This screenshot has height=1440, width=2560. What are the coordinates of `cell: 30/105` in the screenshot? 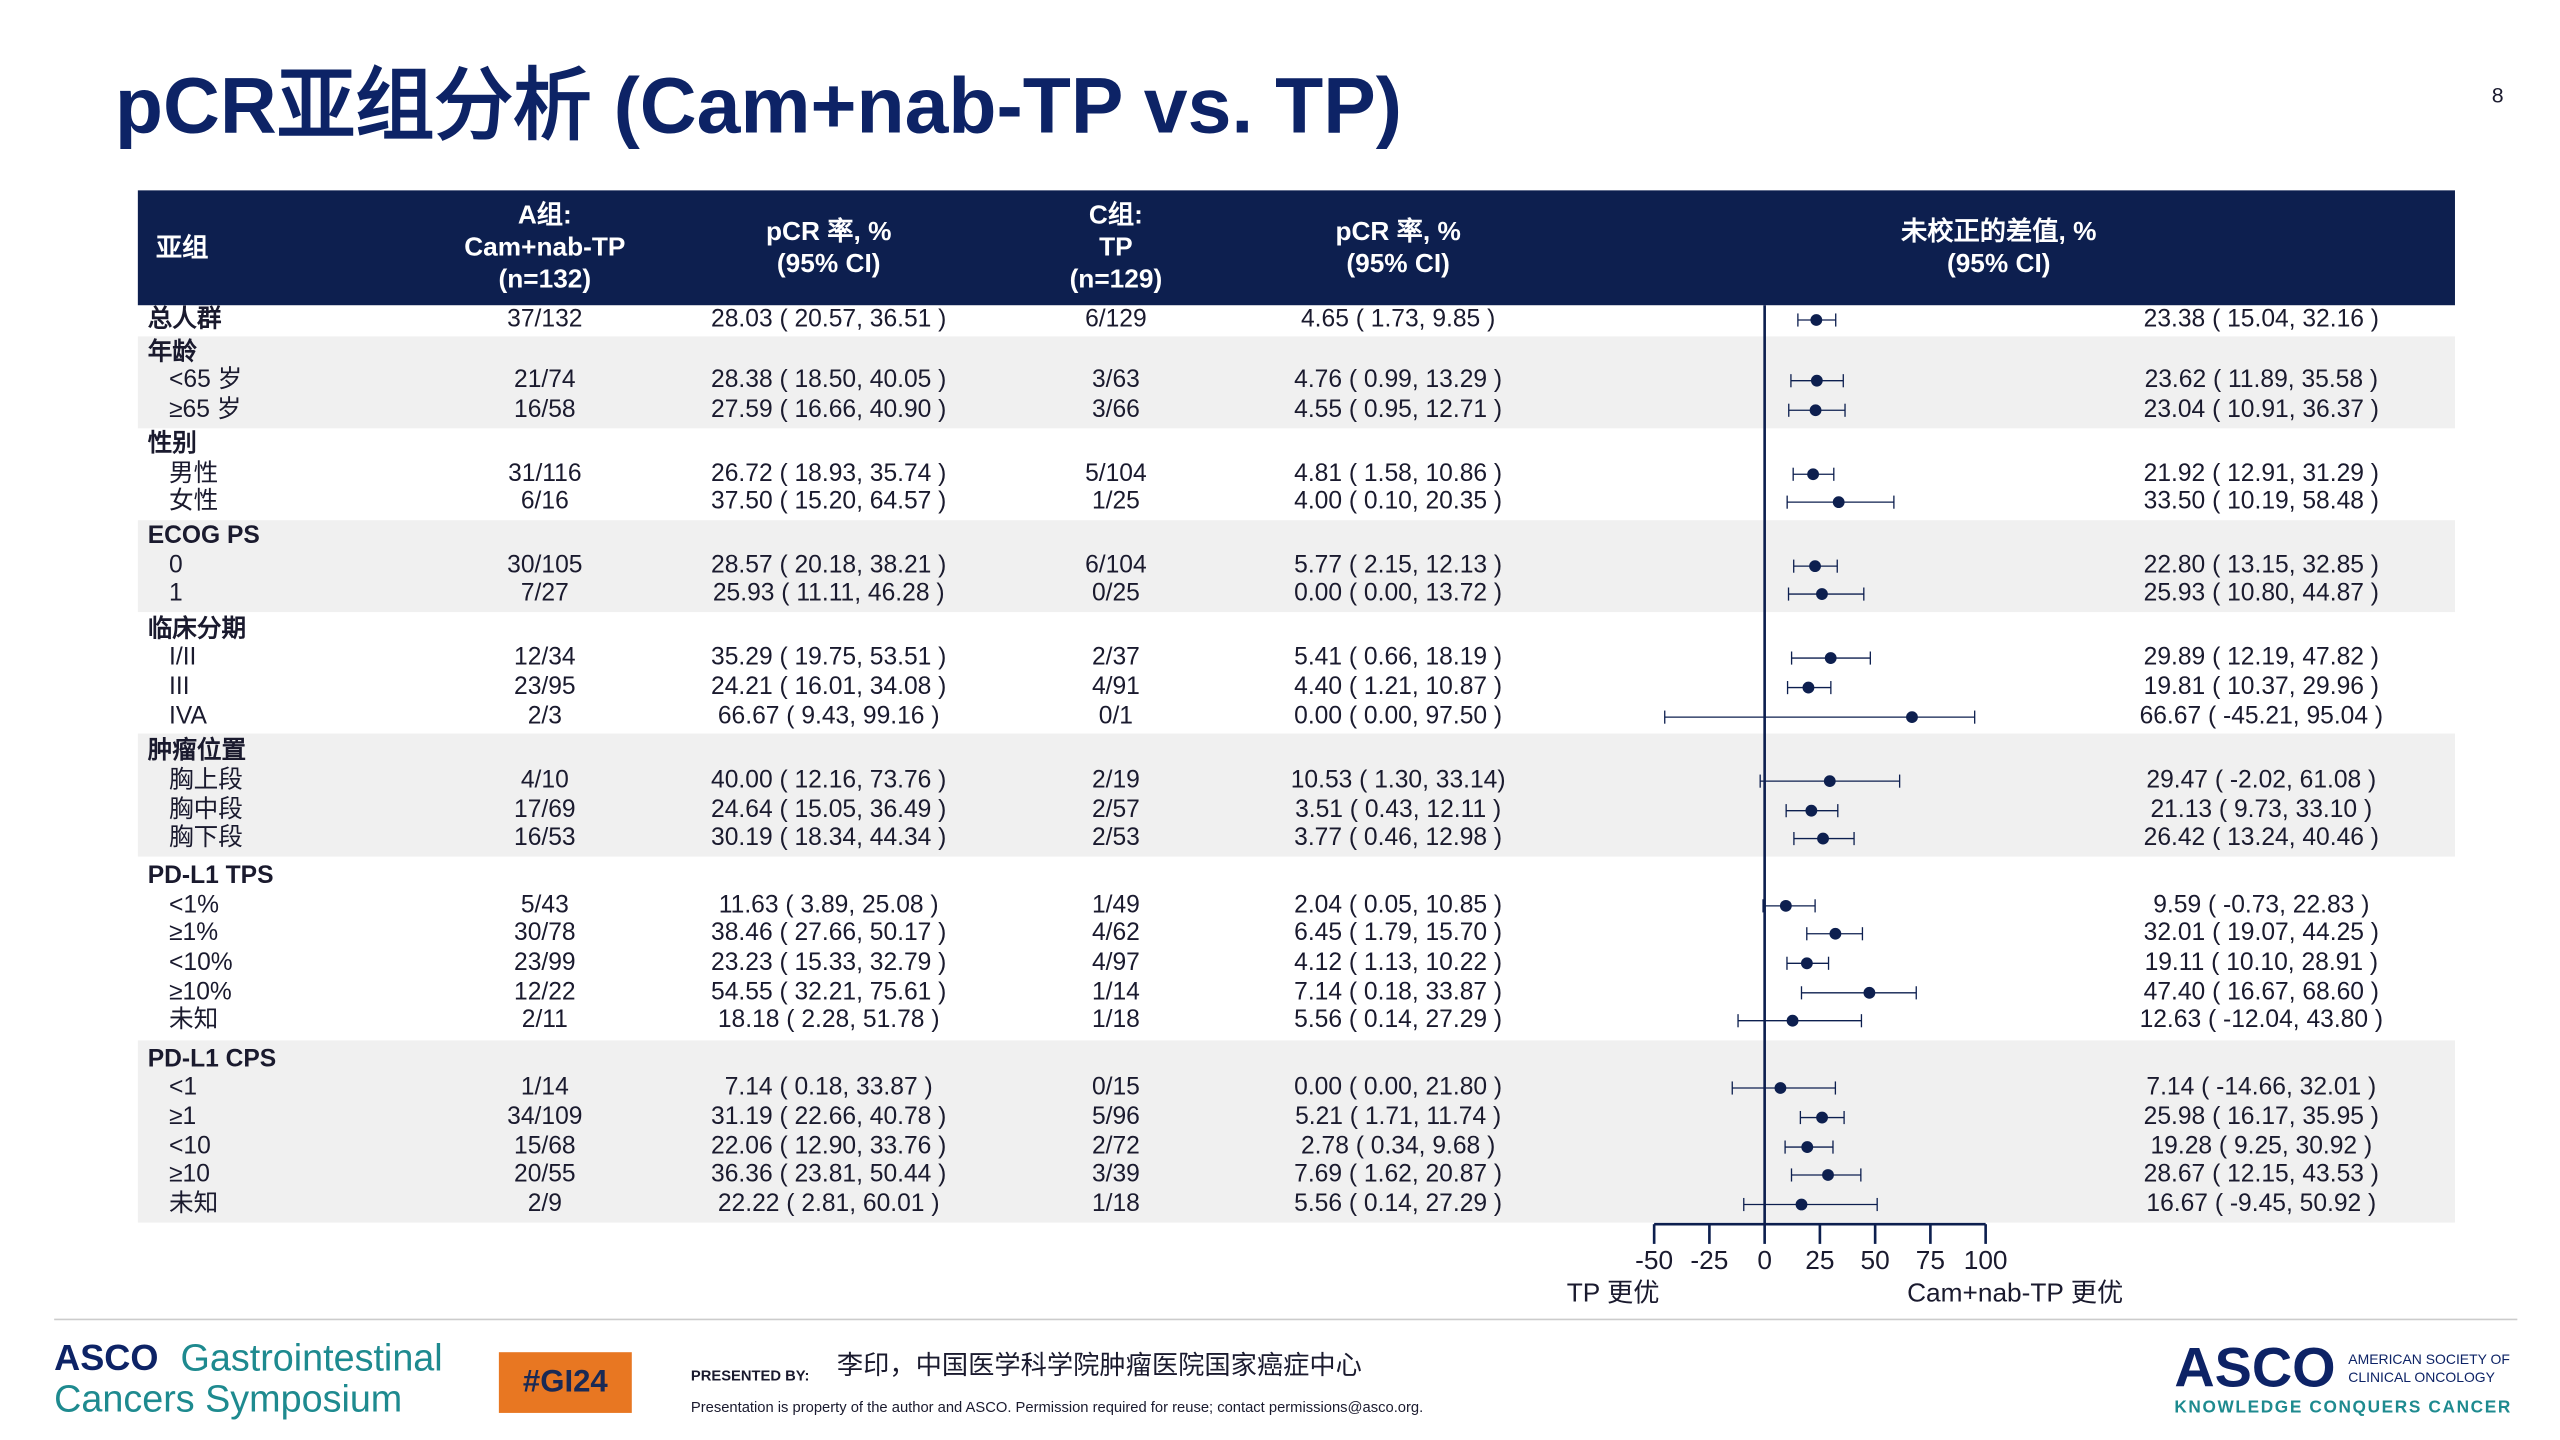 It's located at (544, 565).